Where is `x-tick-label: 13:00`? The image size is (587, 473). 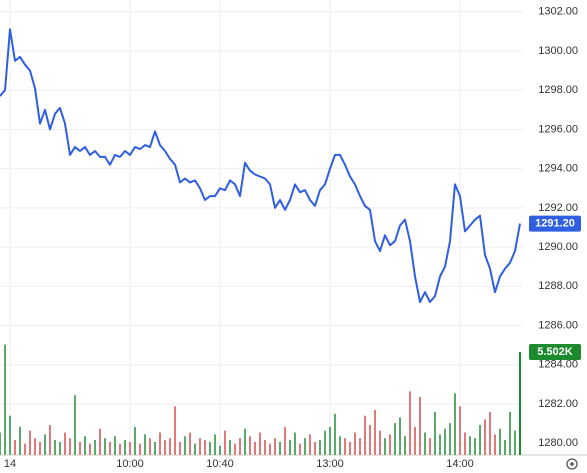 x-tick-label: 13:00 is located at coordinates (330, 464).